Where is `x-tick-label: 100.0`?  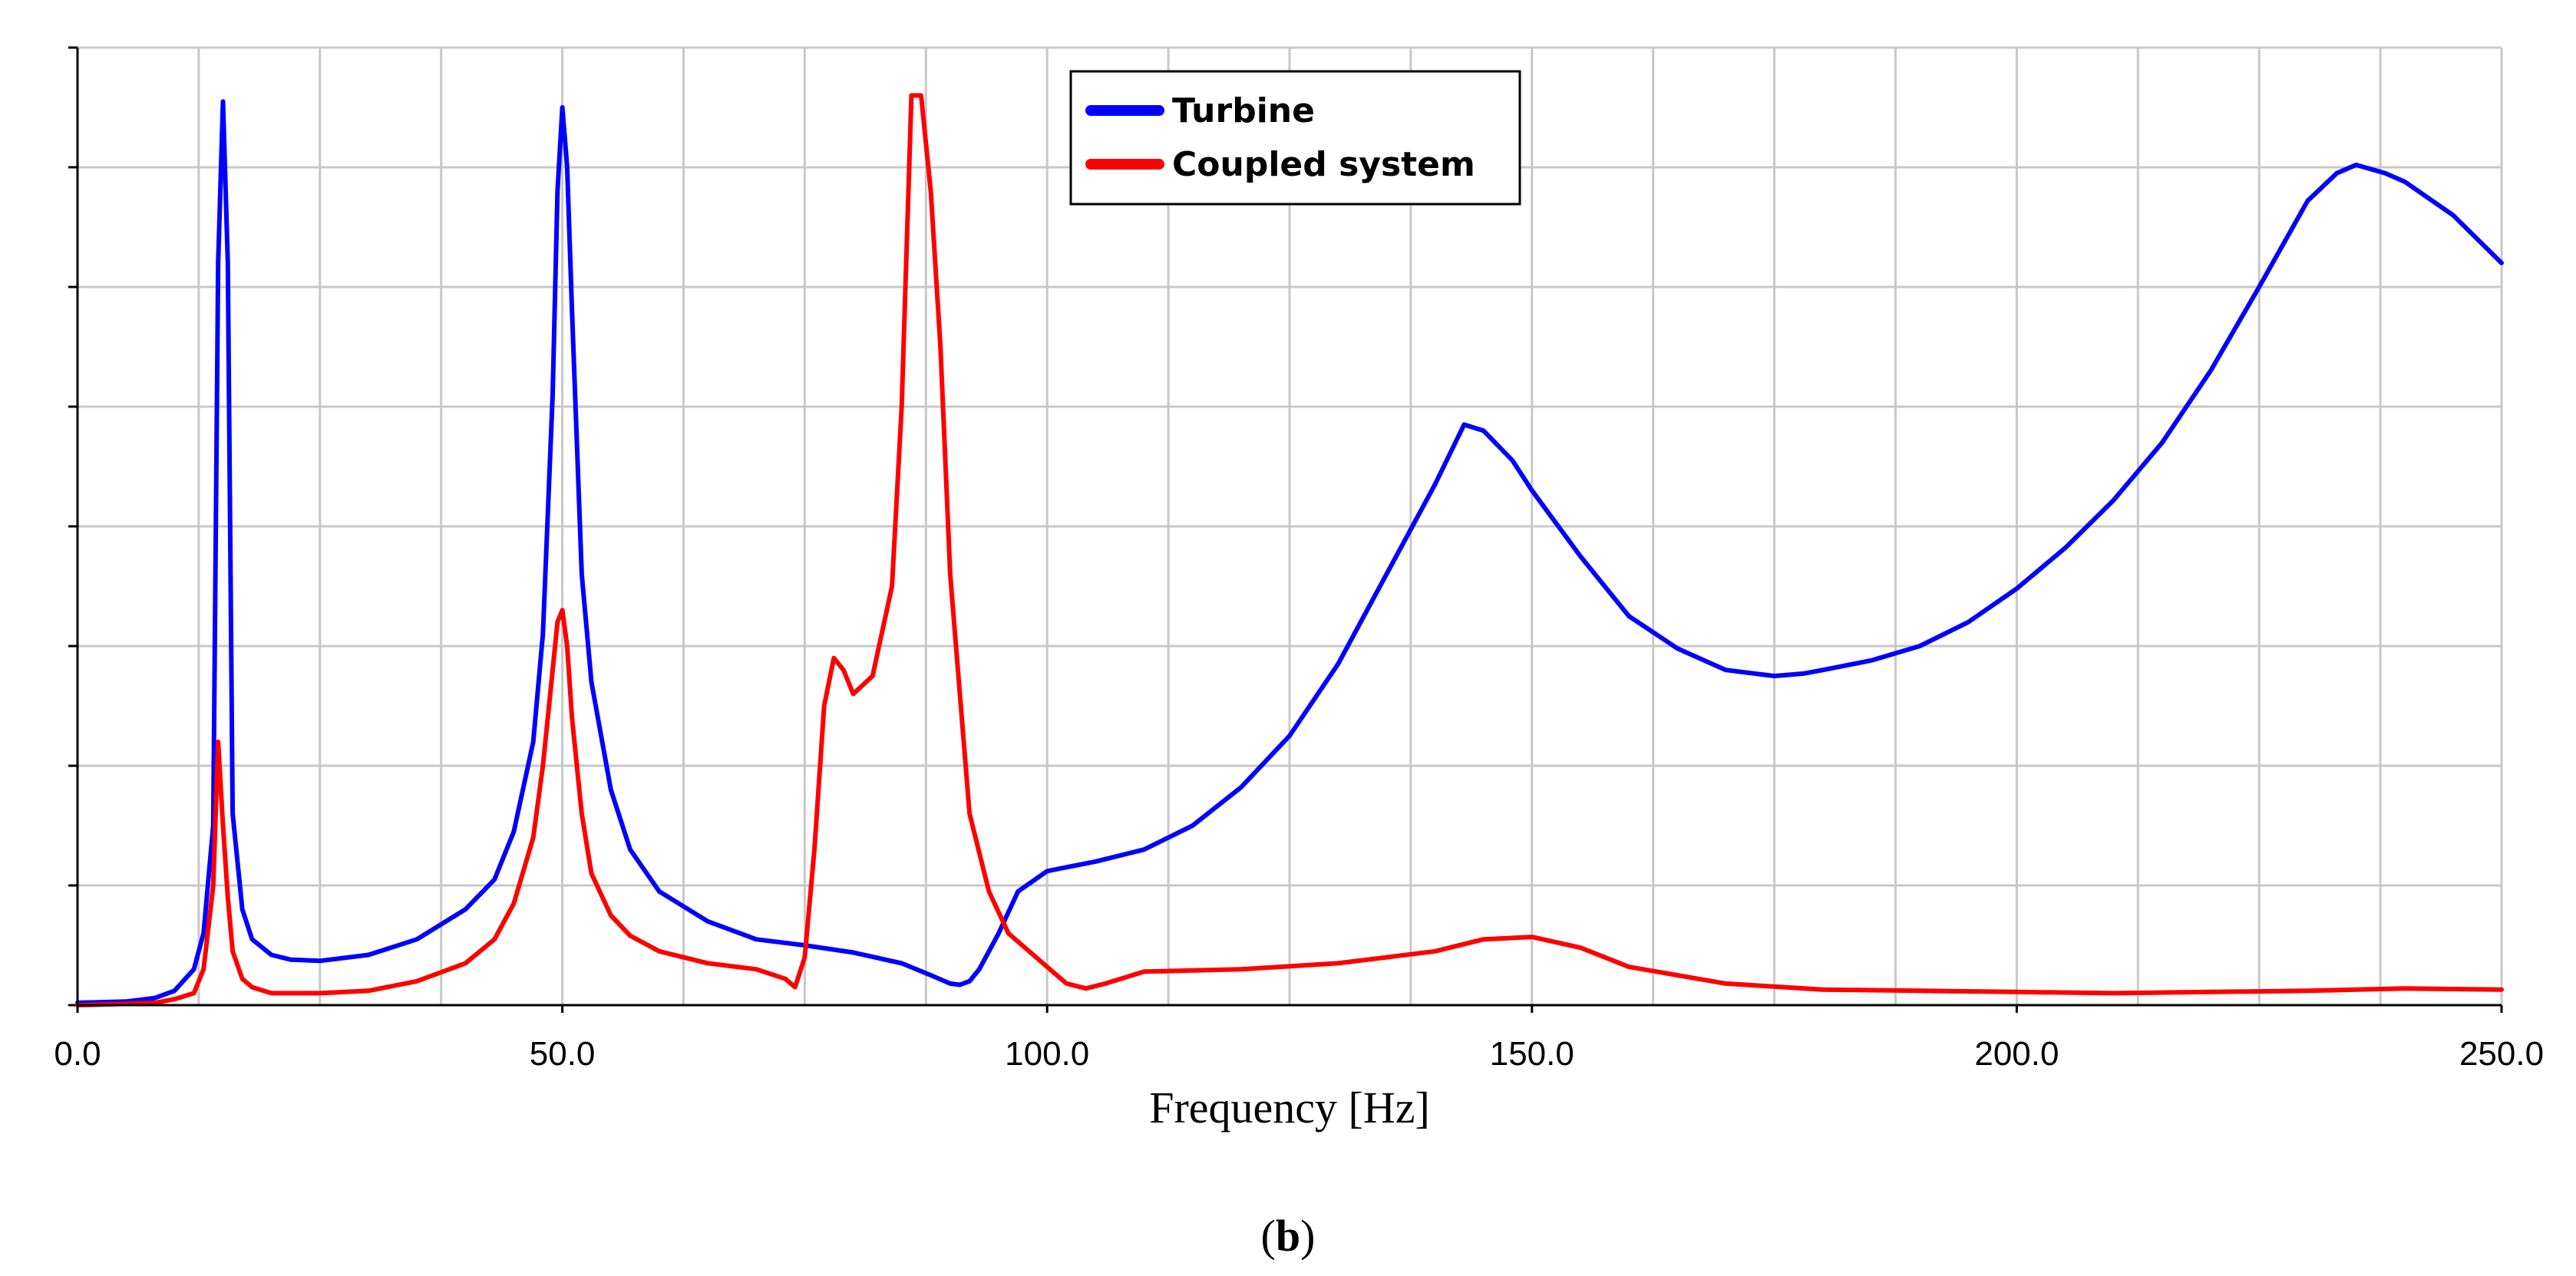
x-tick-label: 100.0 is located at coordinates (1047, 1054).